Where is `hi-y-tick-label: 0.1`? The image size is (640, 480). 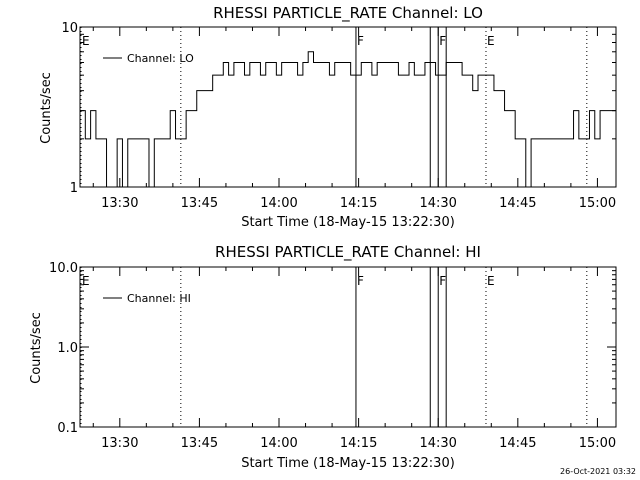 hi-y-tick-label: 0.1 is located at coordinates (67, 428).